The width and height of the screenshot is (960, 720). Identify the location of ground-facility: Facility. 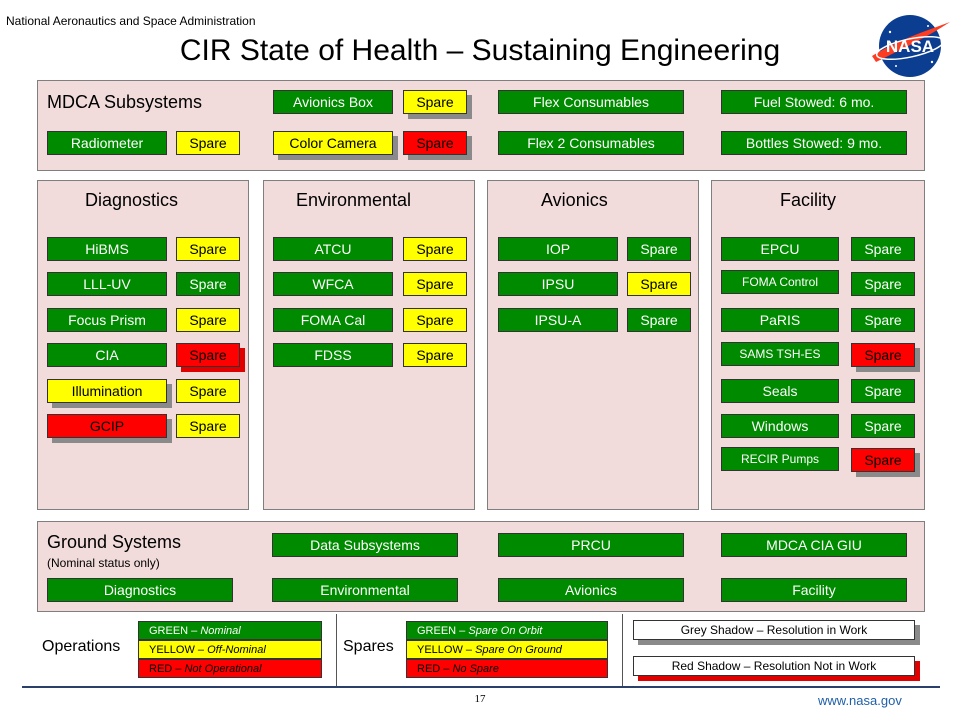
(814, 590).